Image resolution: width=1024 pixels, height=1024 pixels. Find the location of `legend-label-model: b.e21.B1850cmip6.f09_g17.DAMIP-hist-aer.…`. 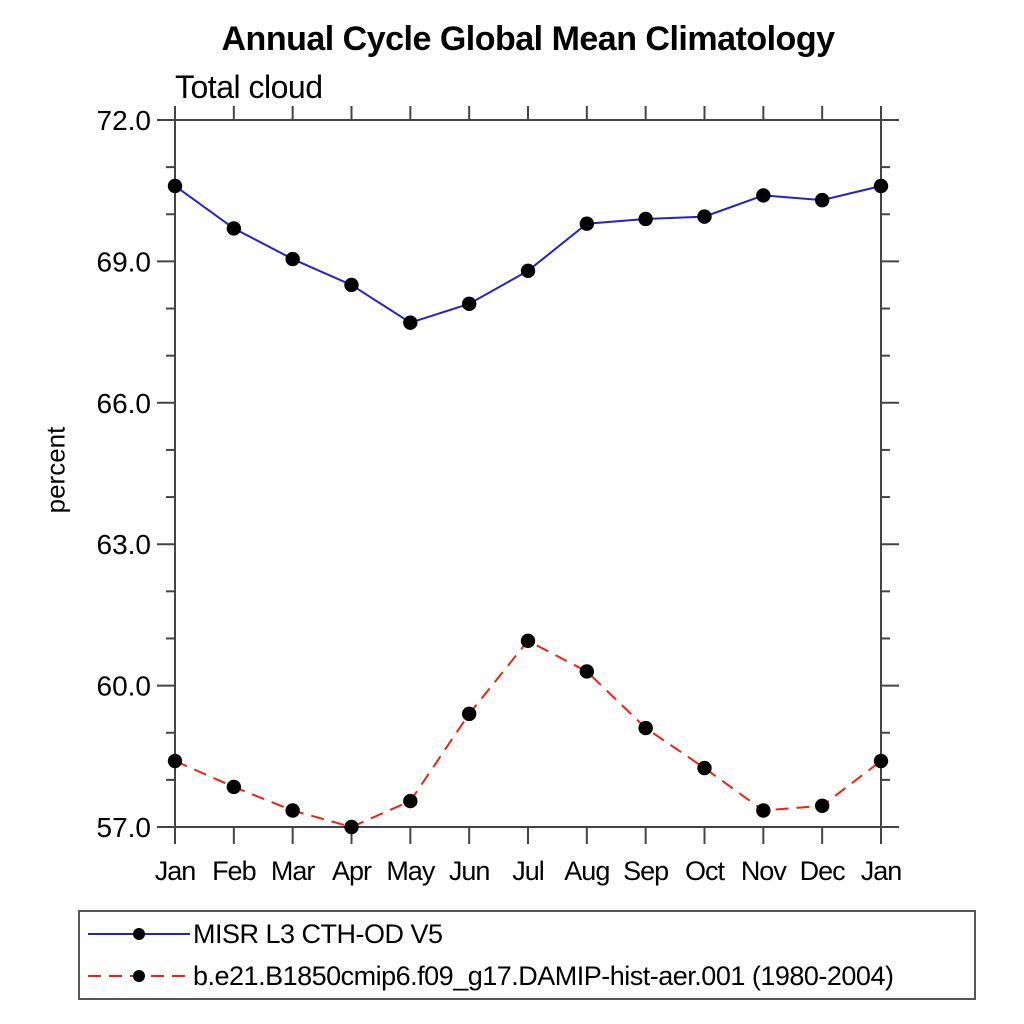

legend-label-model: b.e21.B1850cmip6.f09_g17.DAMIP-hist-aer.… is located at coordinates (543, 975).